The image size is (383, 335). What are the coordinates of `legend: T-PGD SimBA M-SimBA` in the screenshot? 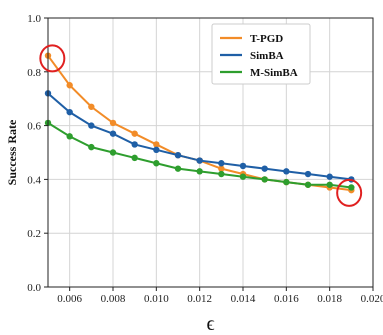 It's located at (261, 54).